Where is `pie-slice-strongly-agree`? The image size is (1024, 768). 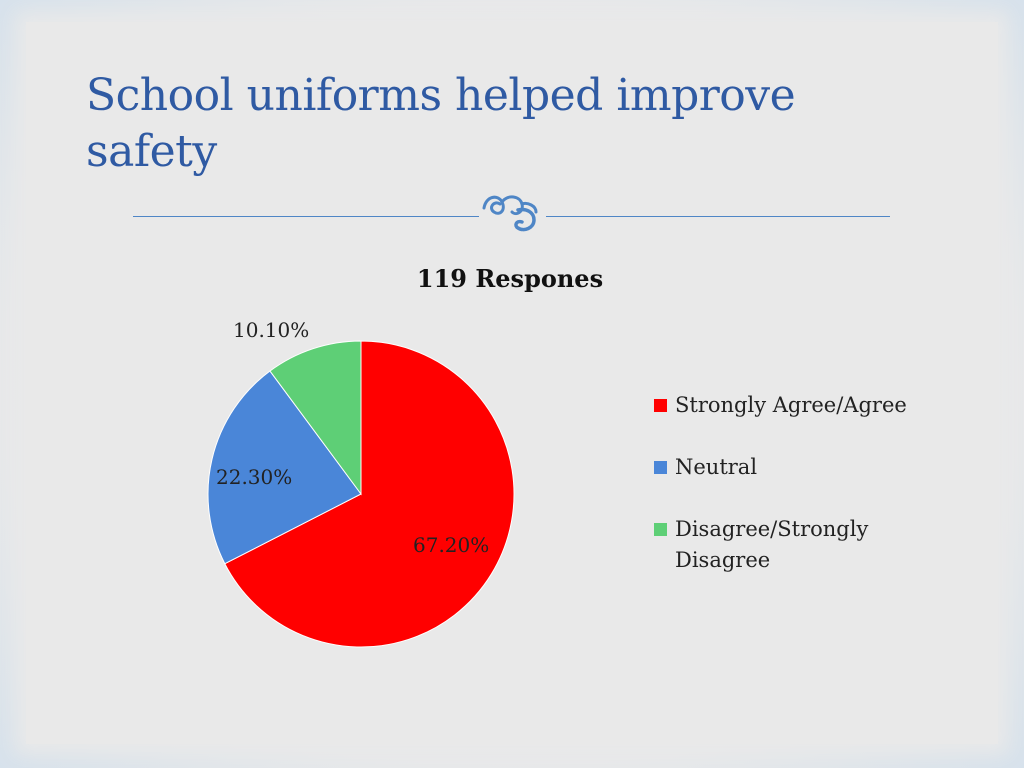
pie-slice-strongly-agree is located at coordinates (369, 494).